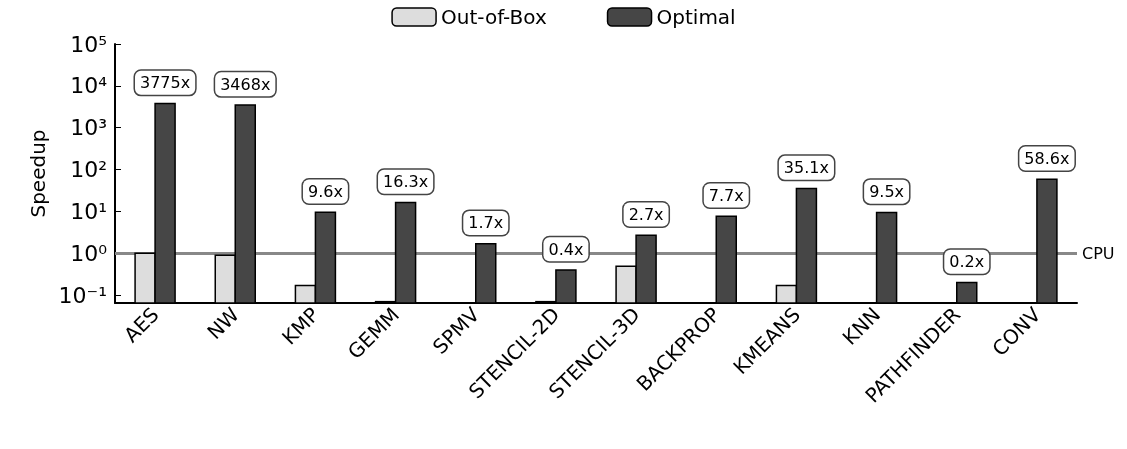 Image resolution: width=1127 pixels, height=449 pixels. I want to click on y-tick-label: 10⁴, so click(89, 86).